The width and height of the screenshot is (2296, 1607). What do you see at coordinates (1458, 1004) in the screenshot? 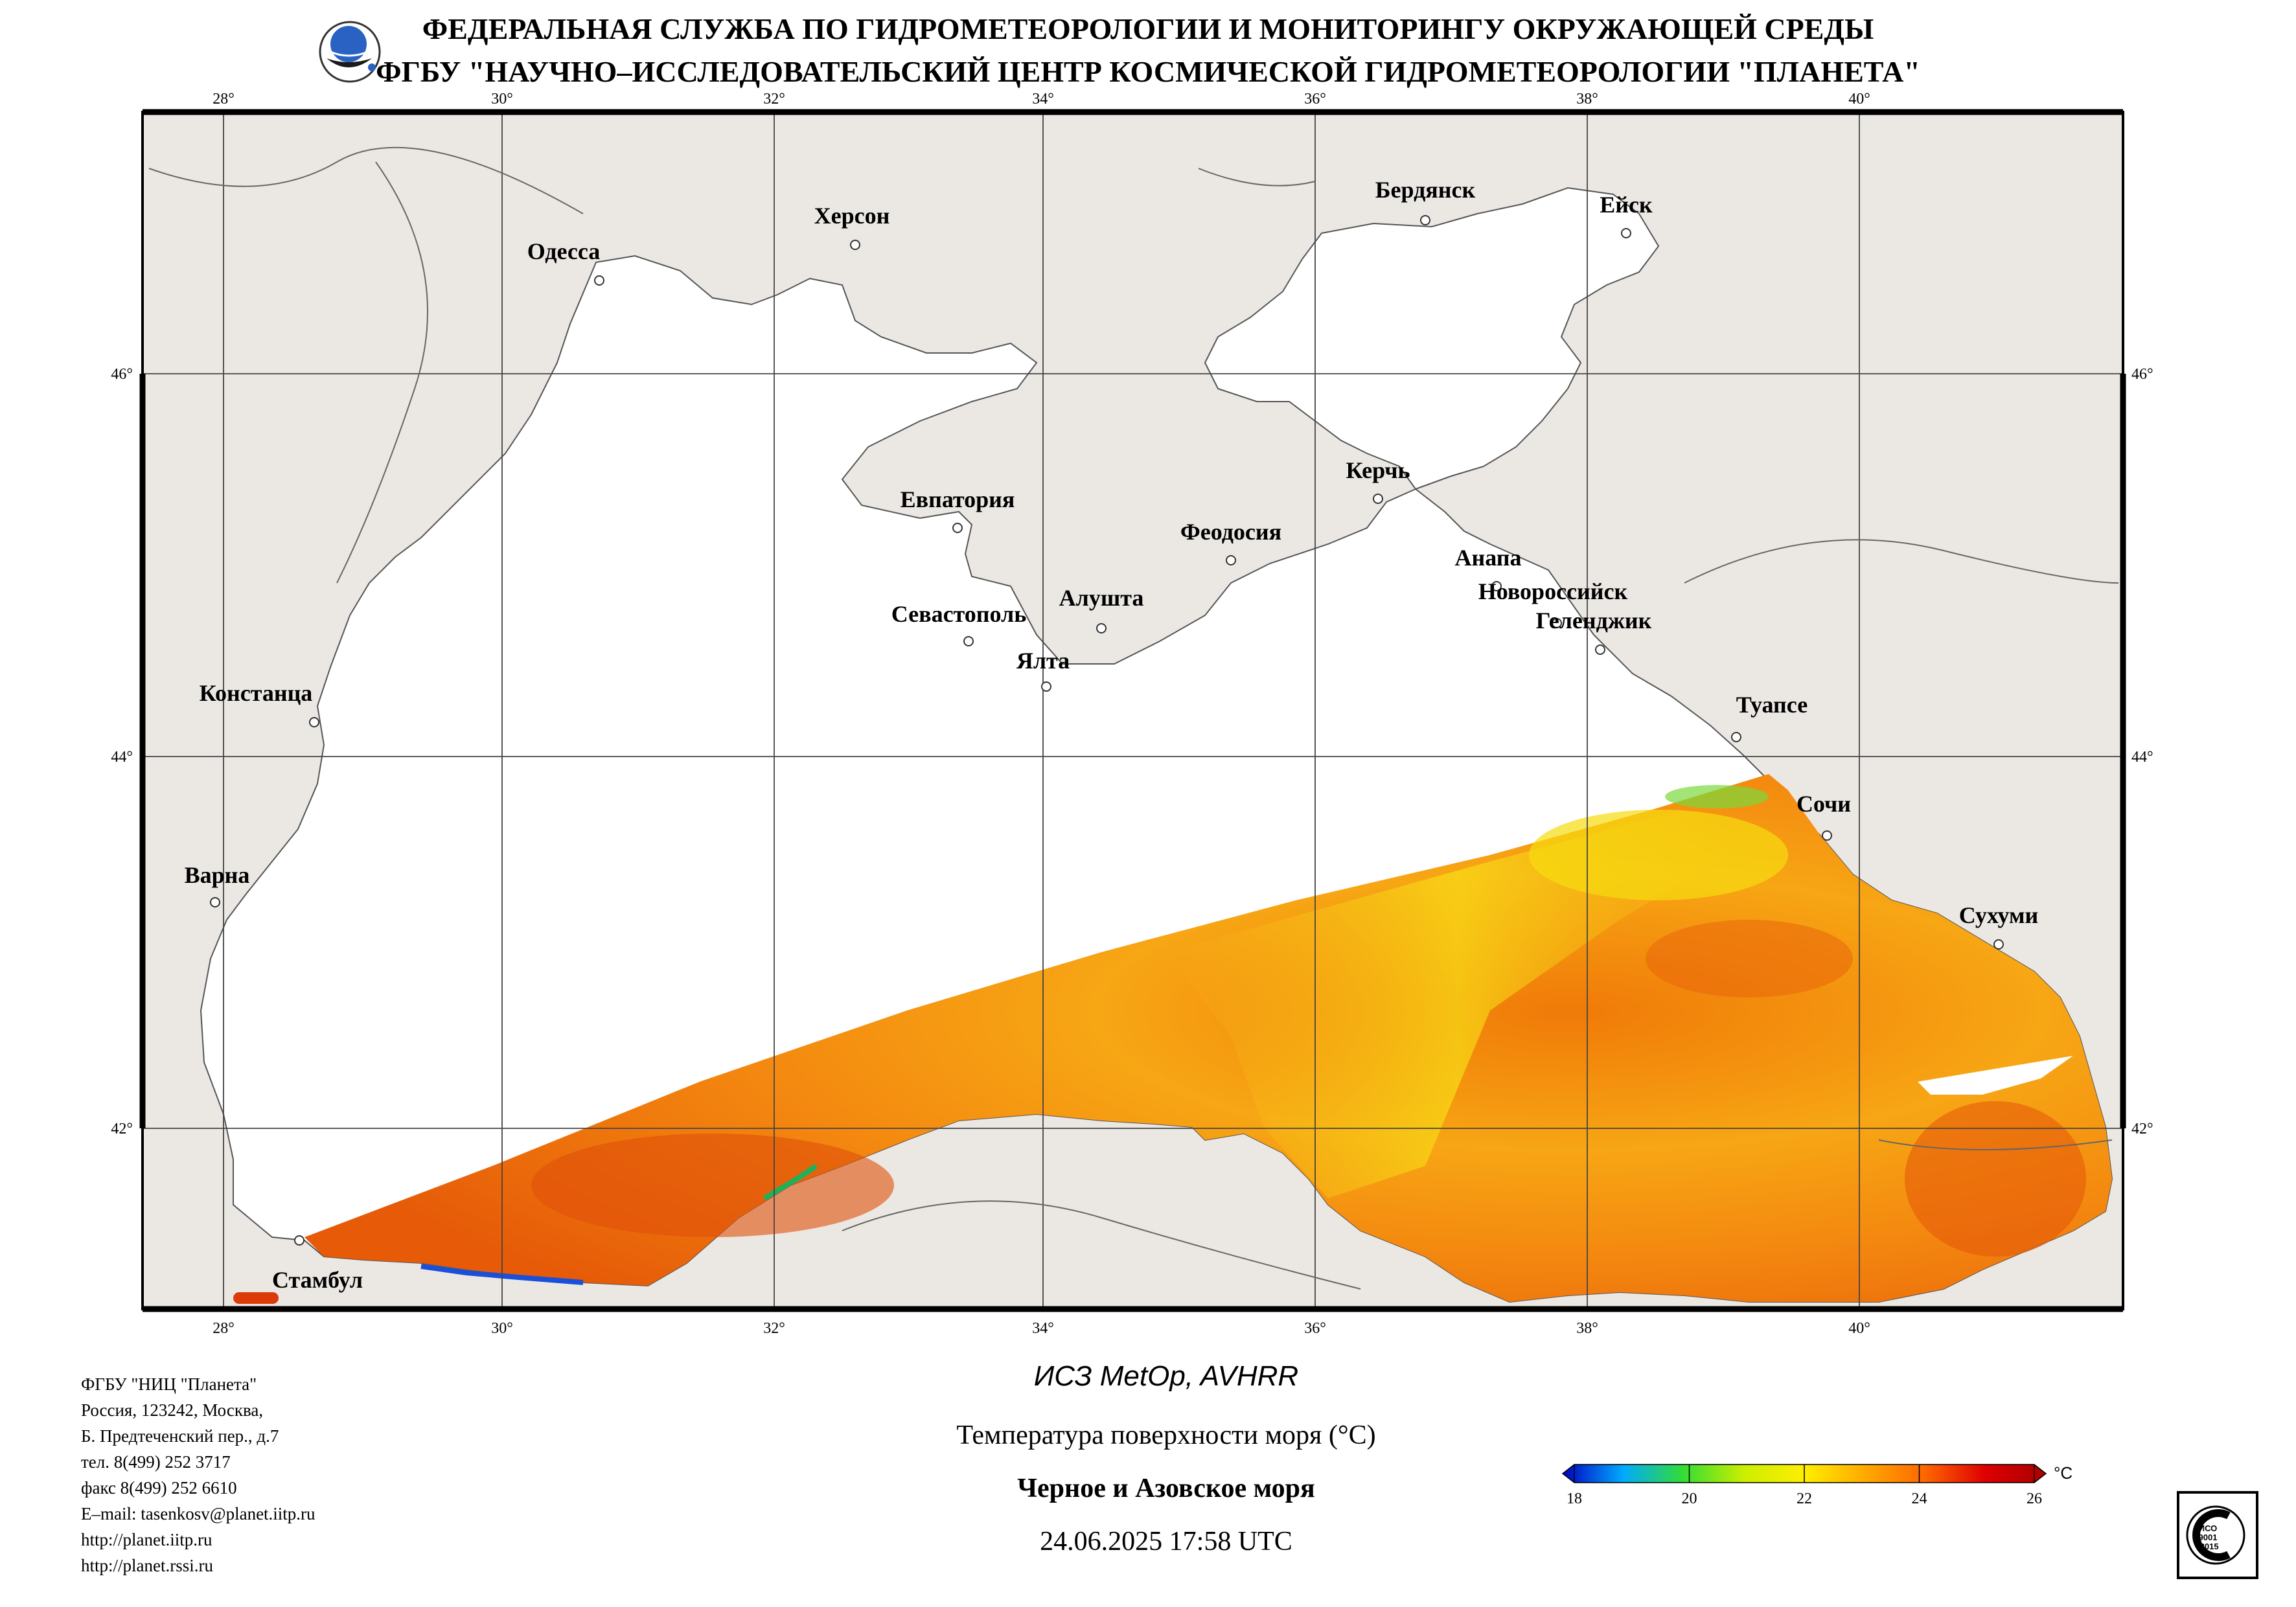
I see `sst-yellow-band` at bounding box center [1458, 1004].